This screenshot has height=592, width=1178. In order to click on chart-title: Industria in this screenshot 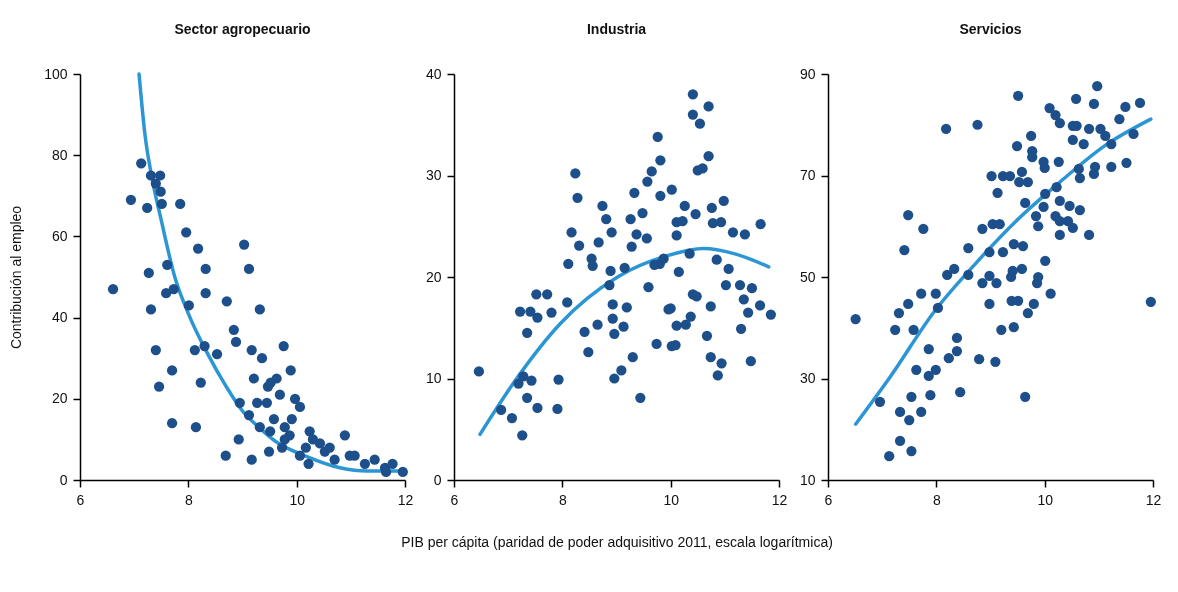, I will do `click(616, 29)`.